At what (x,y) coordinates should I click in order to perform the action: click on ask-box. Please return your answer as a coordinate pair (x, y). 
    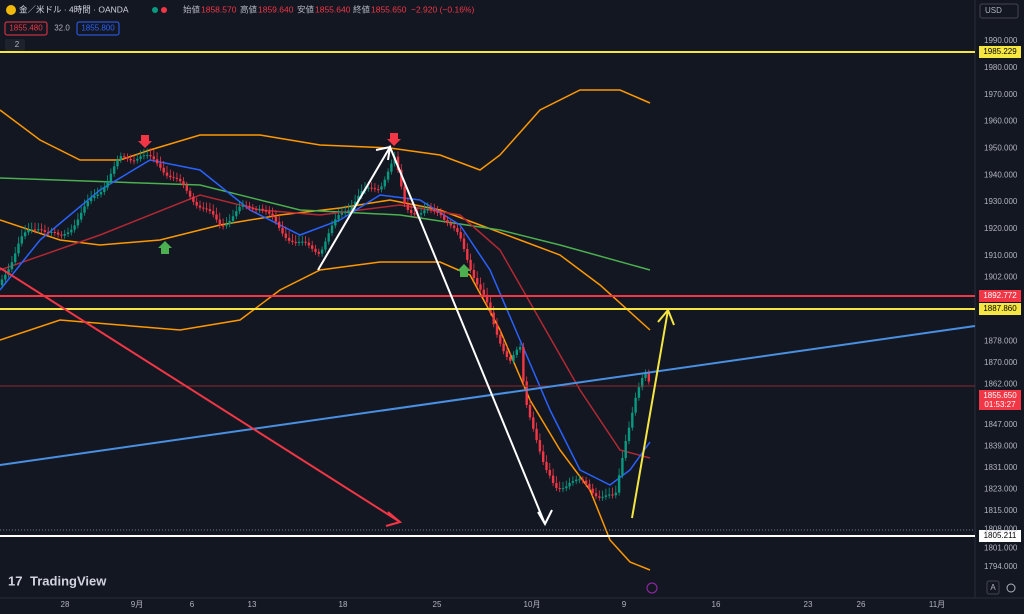
    Looking at the image, I should click on (98, 28).